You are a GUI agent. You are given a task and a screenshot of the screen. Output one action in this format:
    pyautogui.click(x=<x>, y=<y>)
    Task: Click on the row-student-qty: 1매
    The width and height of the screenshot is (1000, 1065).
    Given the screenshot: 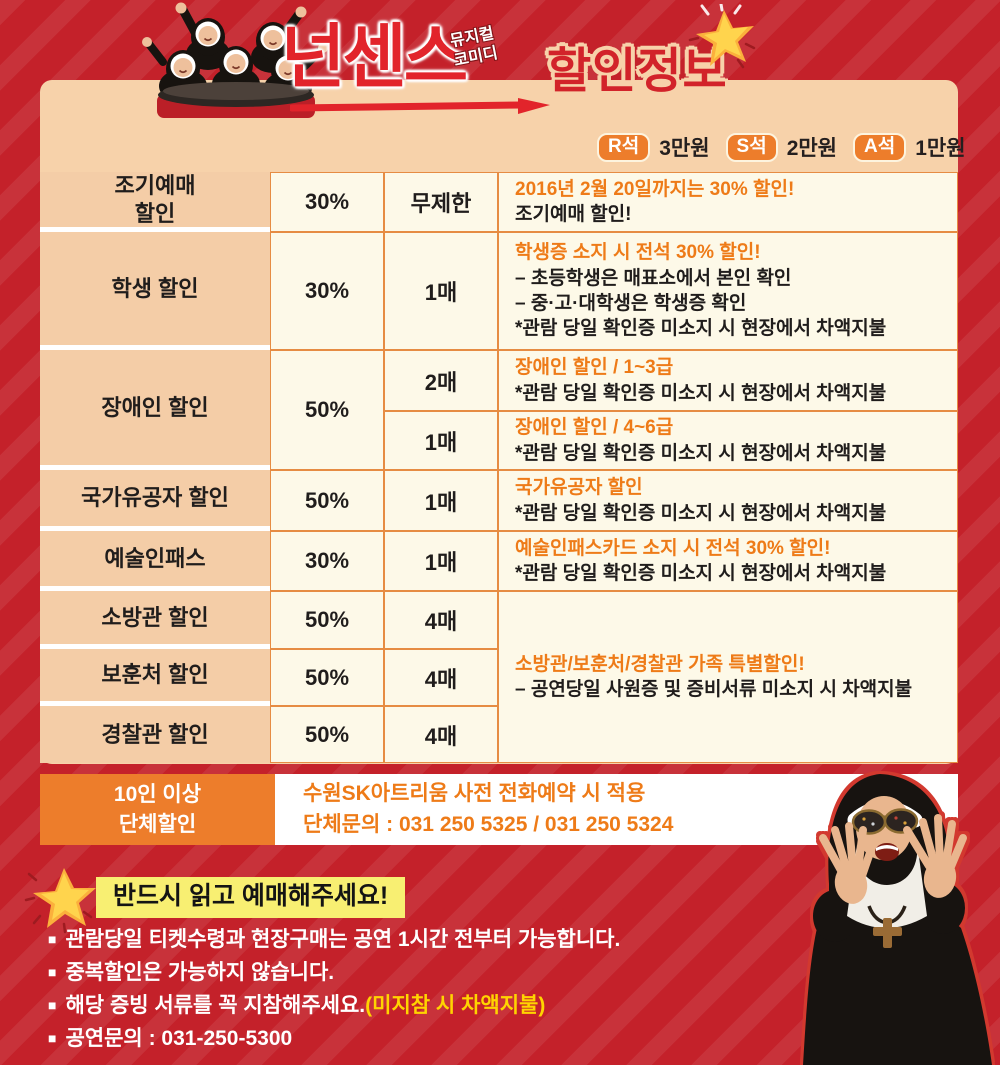 What is the action you would take?
    pyautogui.click(x=441, y=291)
    